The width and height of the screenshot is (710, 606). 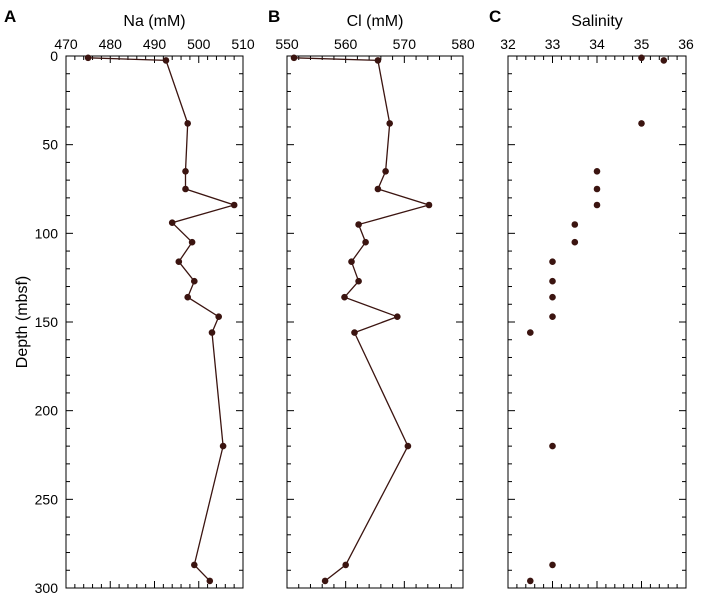 I want to click on panel-a-y-tick-label: 50, so click(x=50, y=145).